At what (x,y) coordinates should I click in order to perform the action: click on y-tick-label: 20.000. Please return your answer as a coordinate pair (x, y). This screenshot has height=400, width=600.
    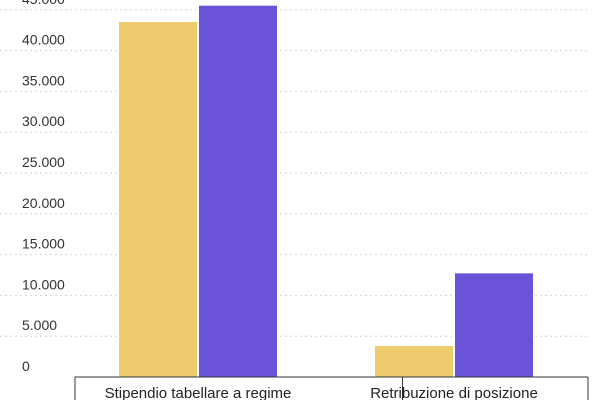
    Looking at the image, I should click on (43, 203).